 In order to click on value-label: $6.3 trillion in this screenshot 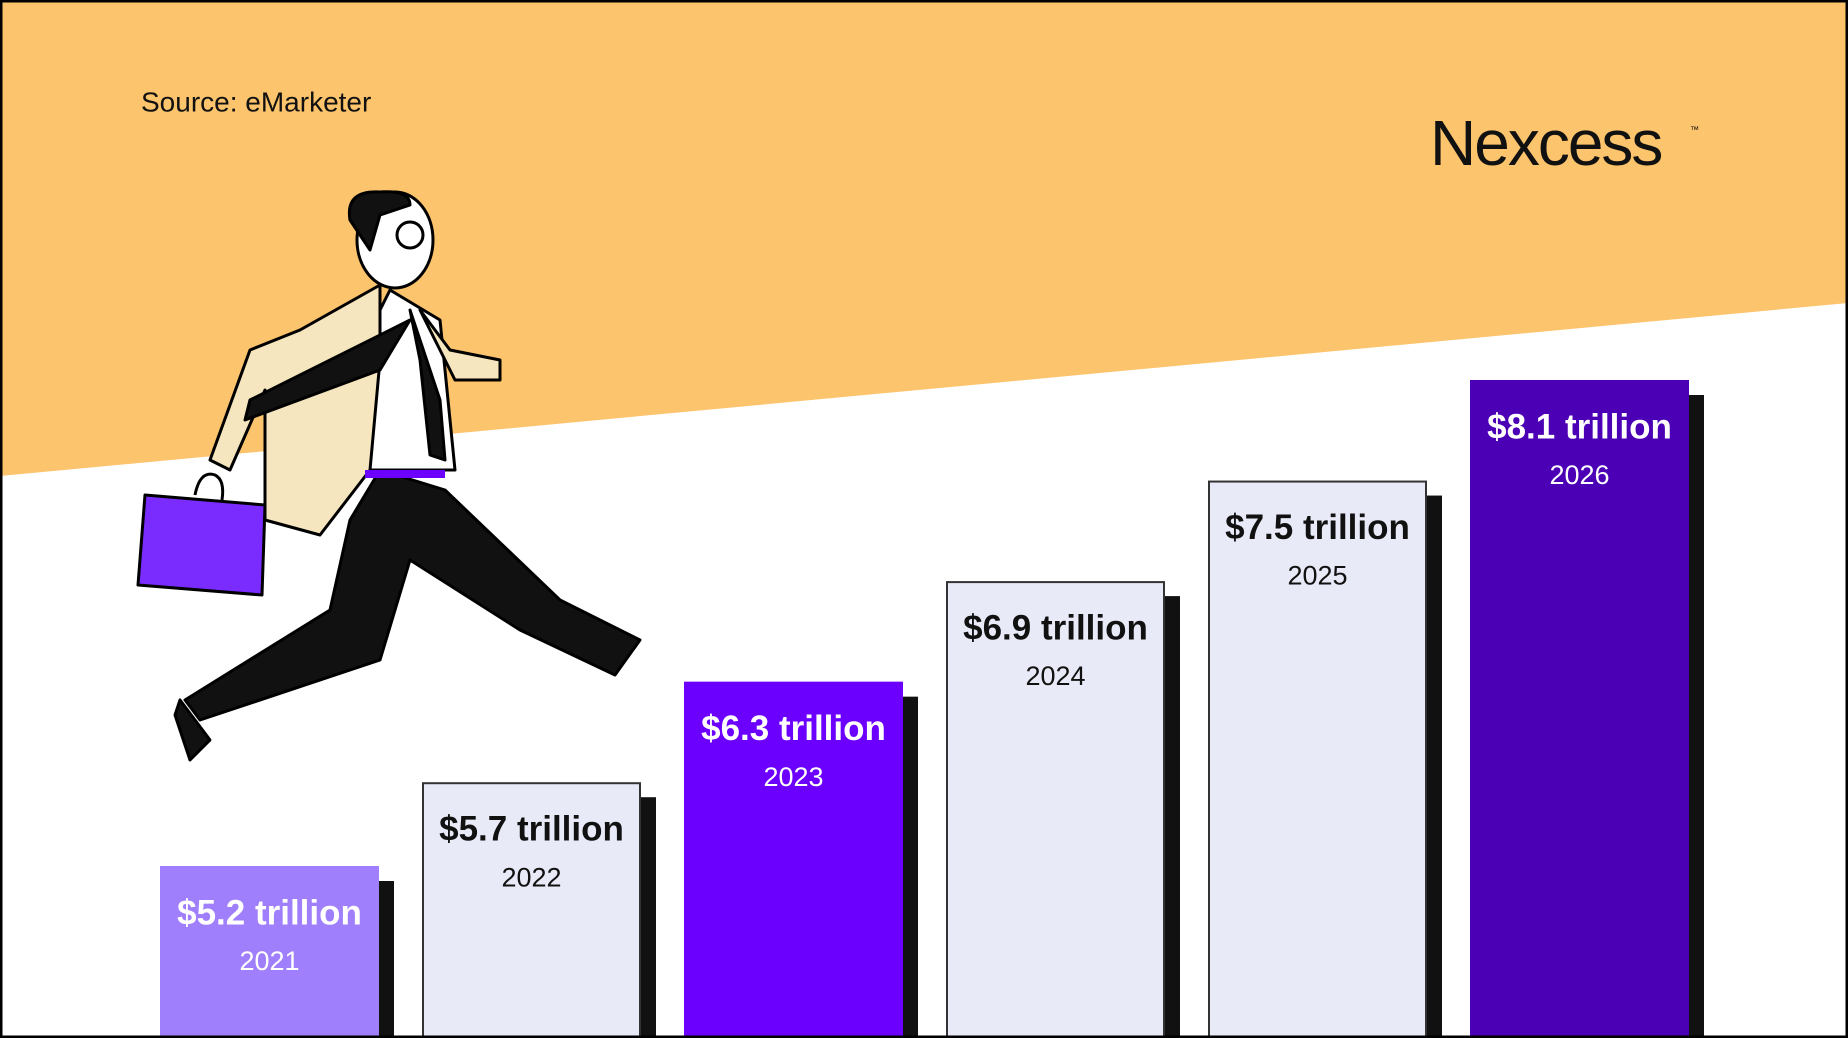, I will do `click(793, 728)`.